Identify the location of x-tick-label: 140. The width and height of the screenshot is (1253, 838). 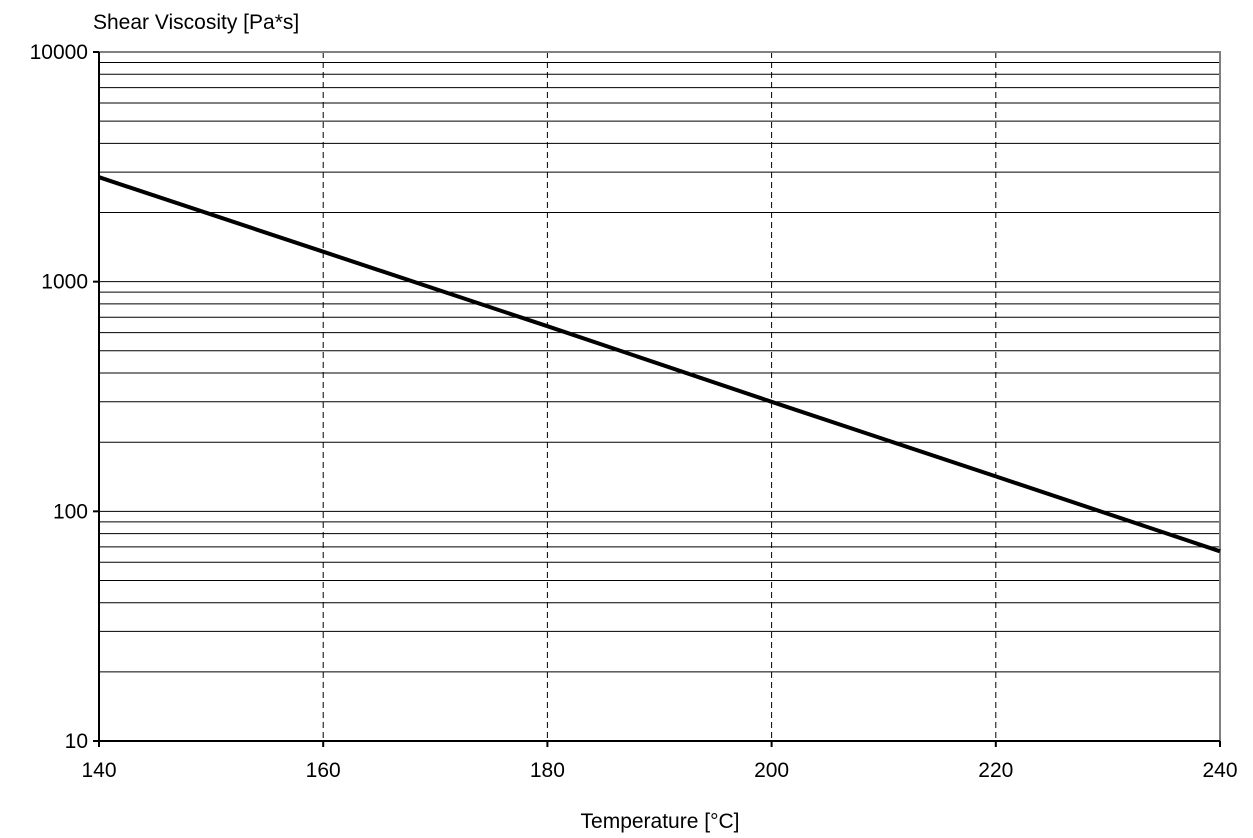
(98, 770).